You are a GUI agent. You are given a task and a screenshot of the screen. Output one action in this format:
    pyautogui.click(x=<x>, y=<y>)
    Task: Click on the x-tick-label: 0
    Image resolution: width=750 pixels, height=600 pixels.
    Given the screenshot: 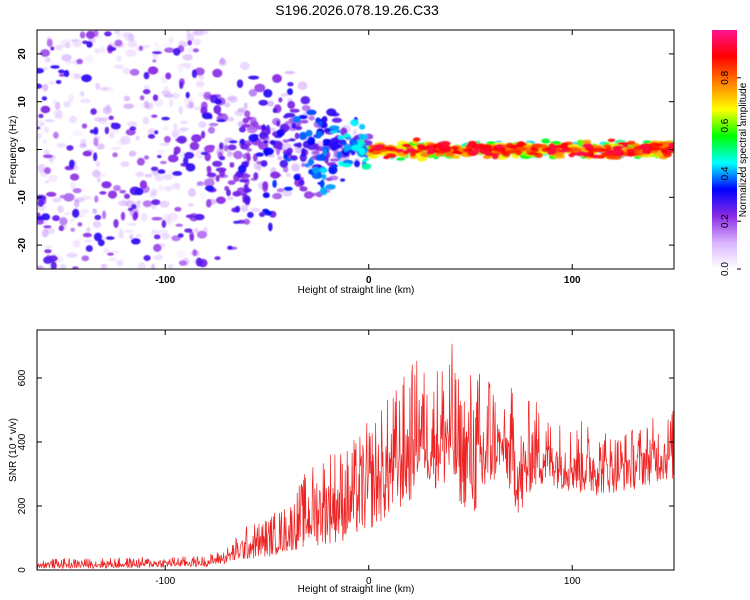 What is the action you would take?
    pyautogui.click(x=369, y=581)
    